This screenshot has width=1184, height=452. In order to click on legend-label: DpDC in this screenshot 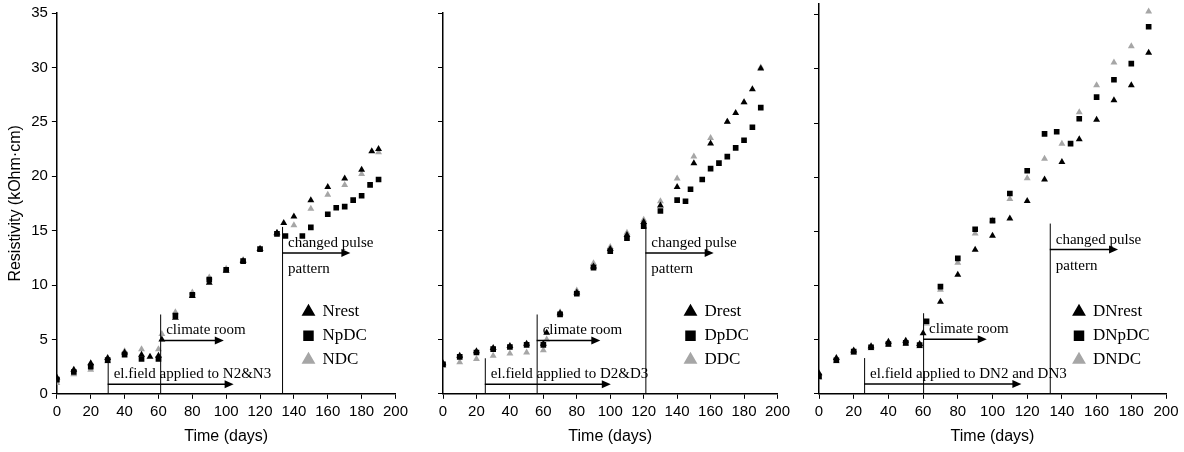, I will do `click(726, 335)`.